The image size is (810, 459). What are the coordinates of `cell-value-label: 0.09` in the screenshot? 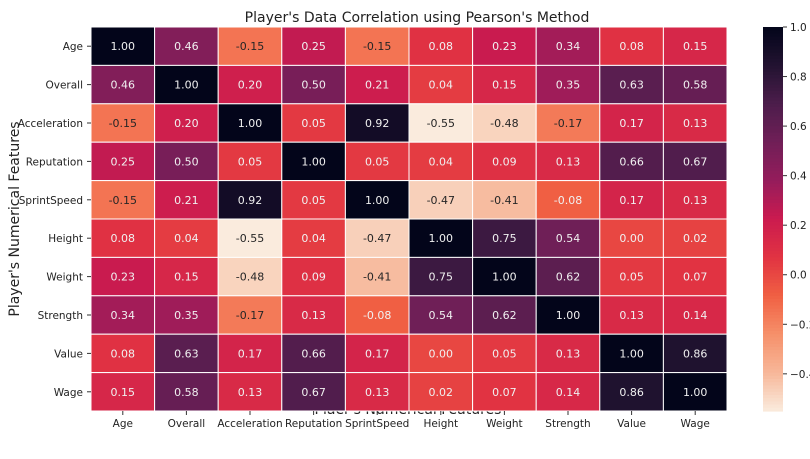 It's located at (504, 161).